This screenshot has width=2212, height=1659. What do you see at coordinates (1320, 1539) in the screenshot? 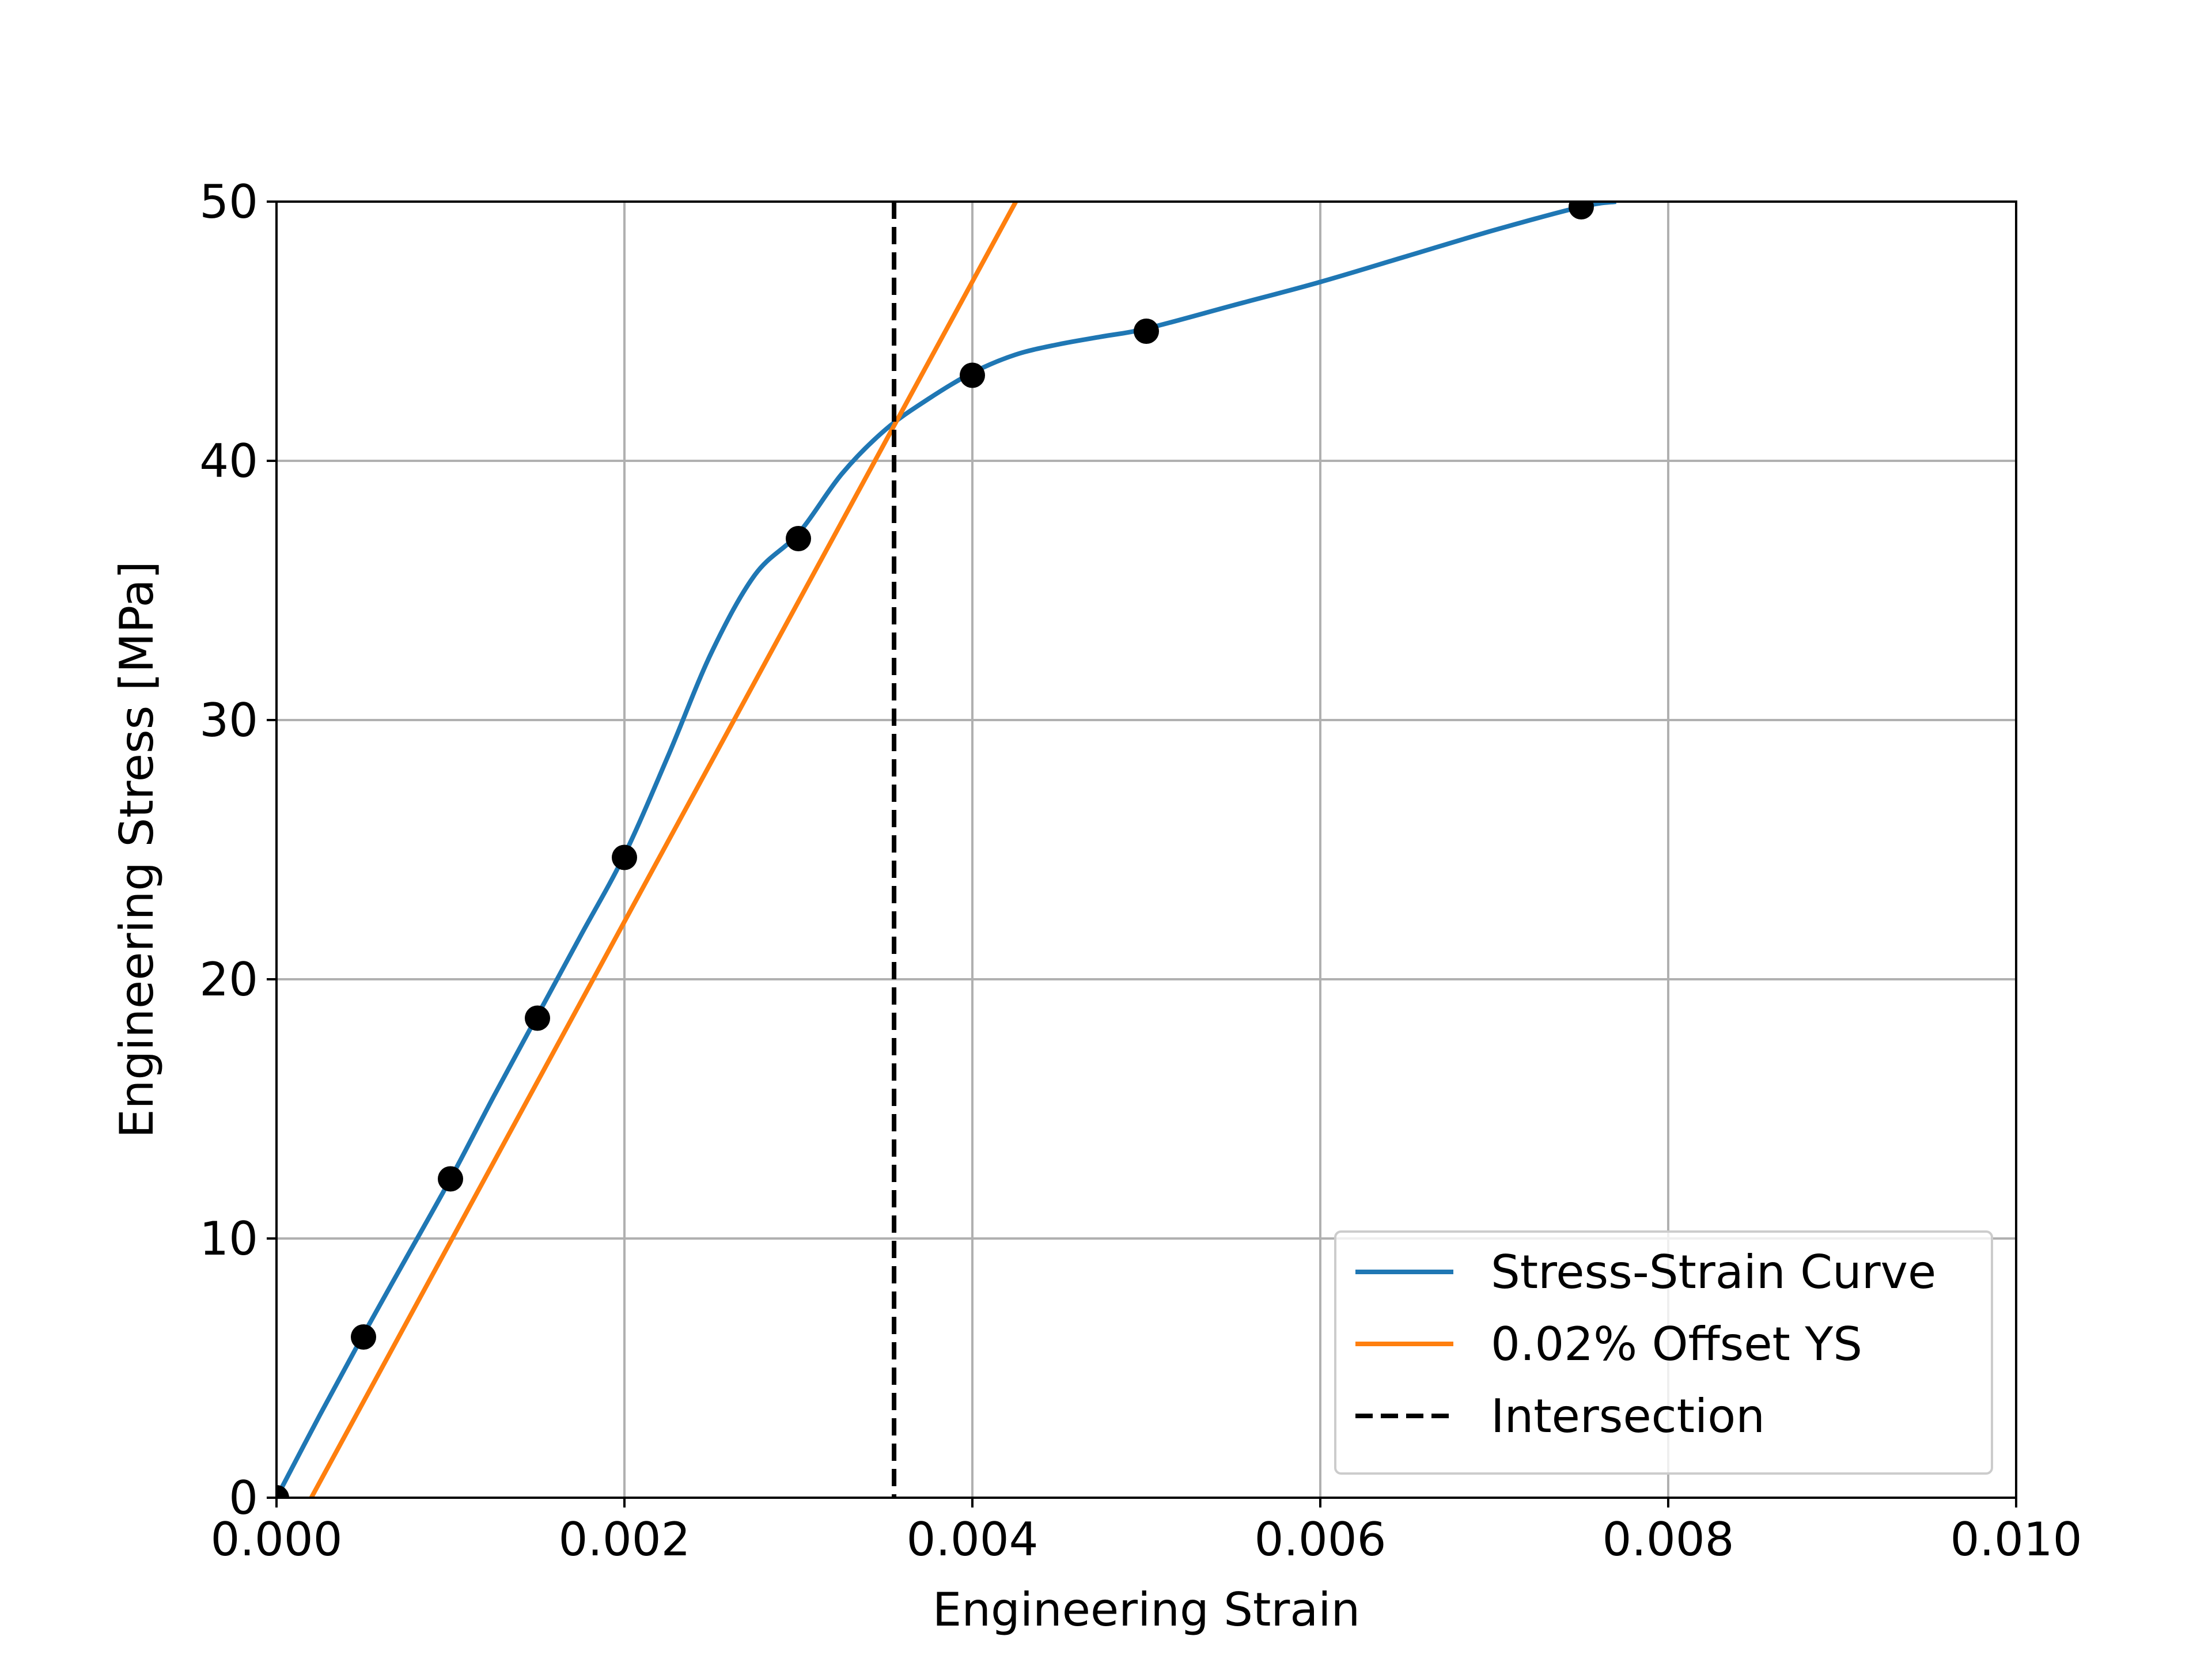
I see `x-tick-label: 0.006` at bounding box center [1320, 1539].